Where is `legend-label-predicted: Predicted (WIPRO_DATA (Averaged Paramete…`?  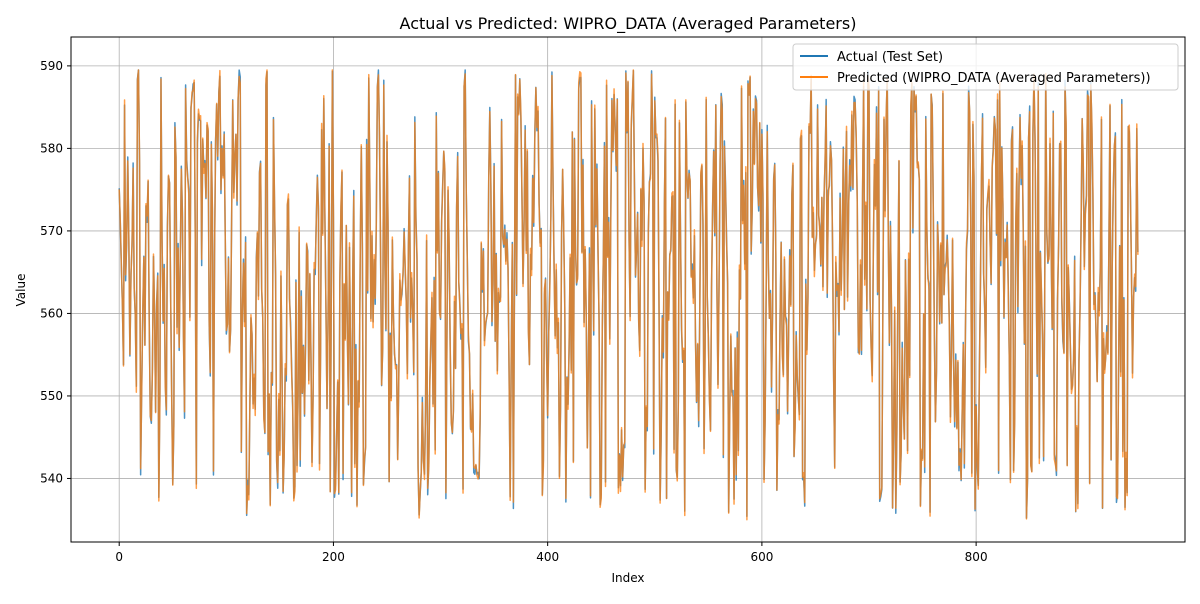 legend-label-predicted: Predicted (WIPRO_DATA (Averaged Paramete… is located at coordinates (994, 78).